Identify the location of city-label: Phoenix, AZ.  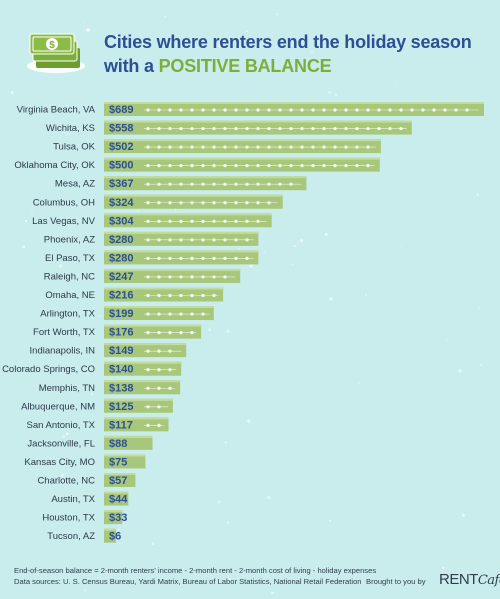
(69, 239).